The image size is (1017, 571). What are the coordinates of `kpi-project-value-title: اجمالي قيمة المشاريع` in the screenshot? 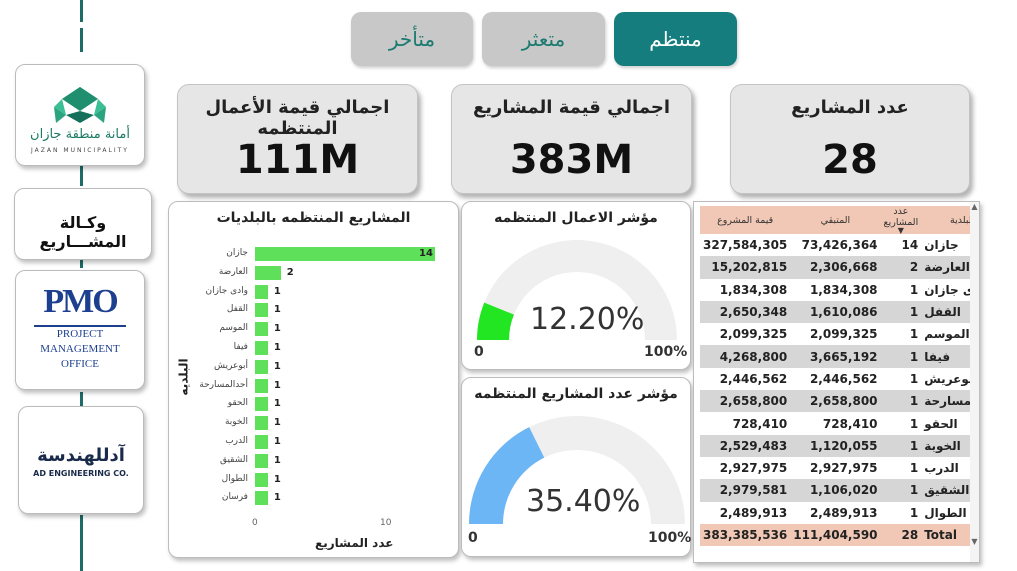 It's located at (571, 107).